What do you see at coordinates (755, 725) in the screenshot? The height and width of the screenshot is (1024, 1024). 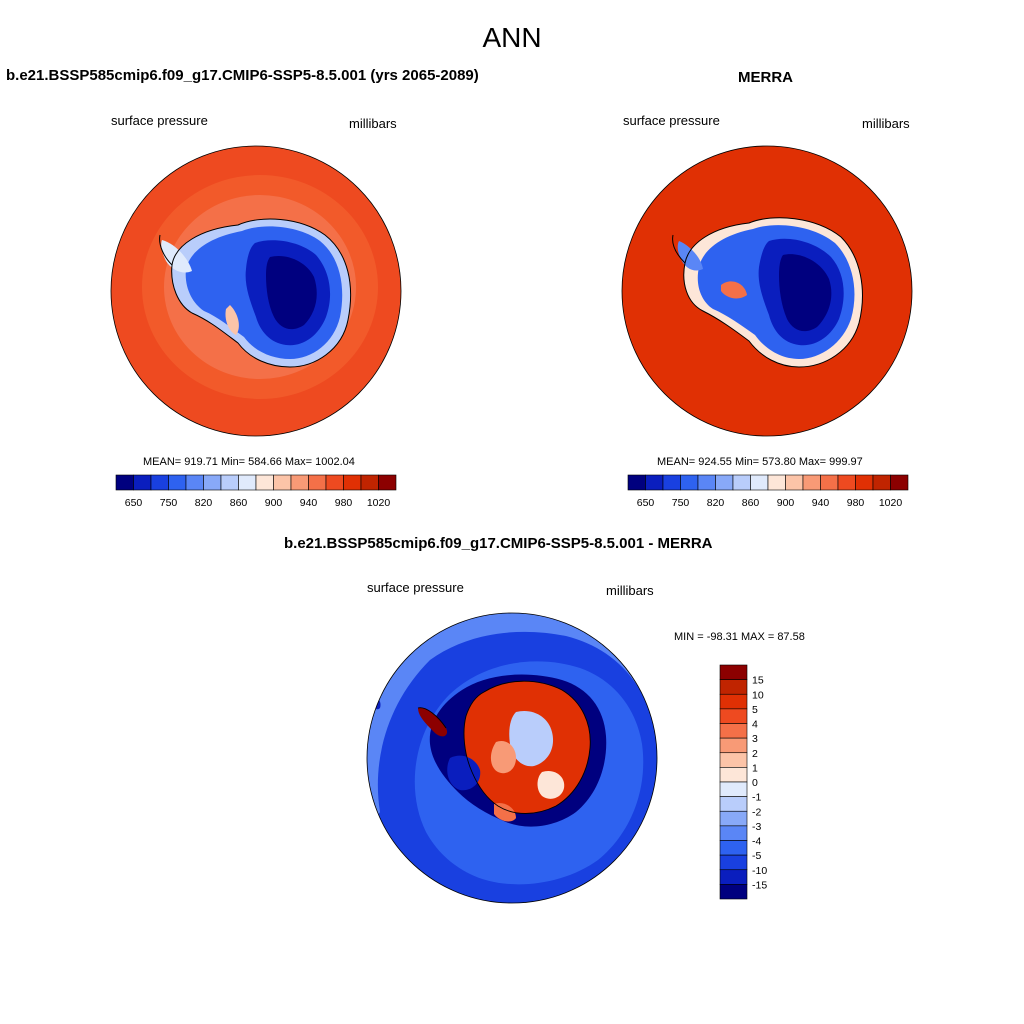 I see `colorbar-tick-label: 4` at bounding box center [755, 725].